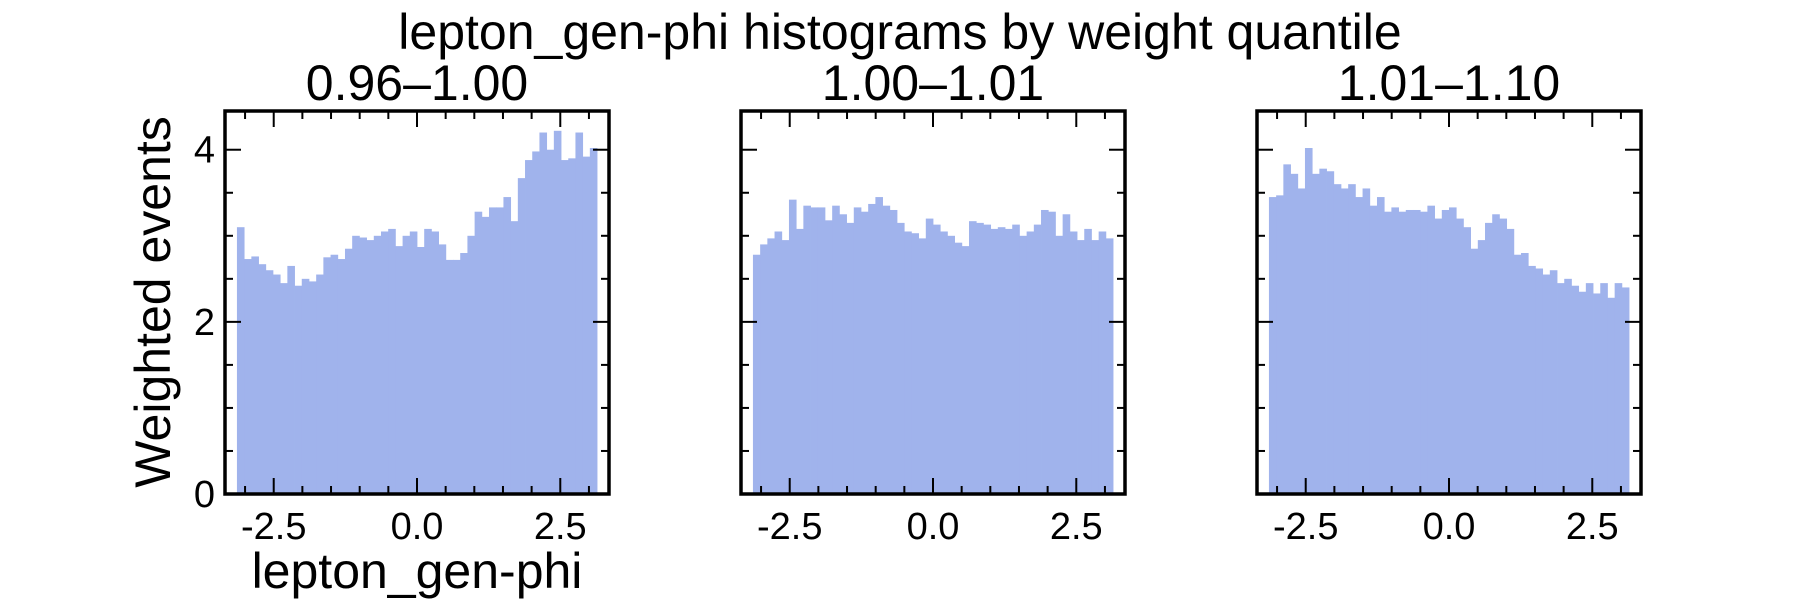 The height and width of the screenshot is (600, 1800). I want to click on y-tick-label: 2, so click(204, 323).